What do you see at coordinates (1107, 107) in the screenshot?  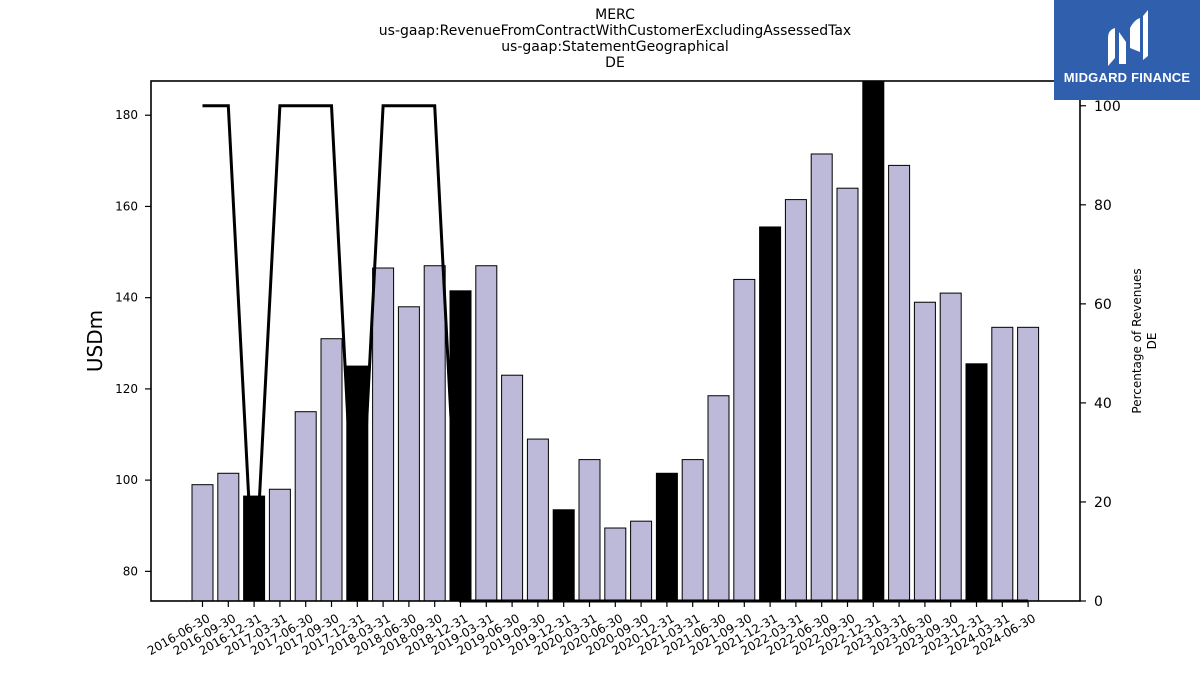 I see `y2-tick-label: 100` at bounding box center [1107, 107].